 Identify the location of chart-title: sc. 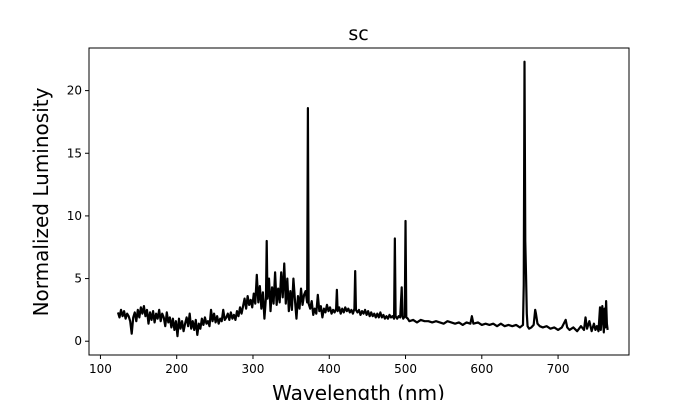
(358, 34).